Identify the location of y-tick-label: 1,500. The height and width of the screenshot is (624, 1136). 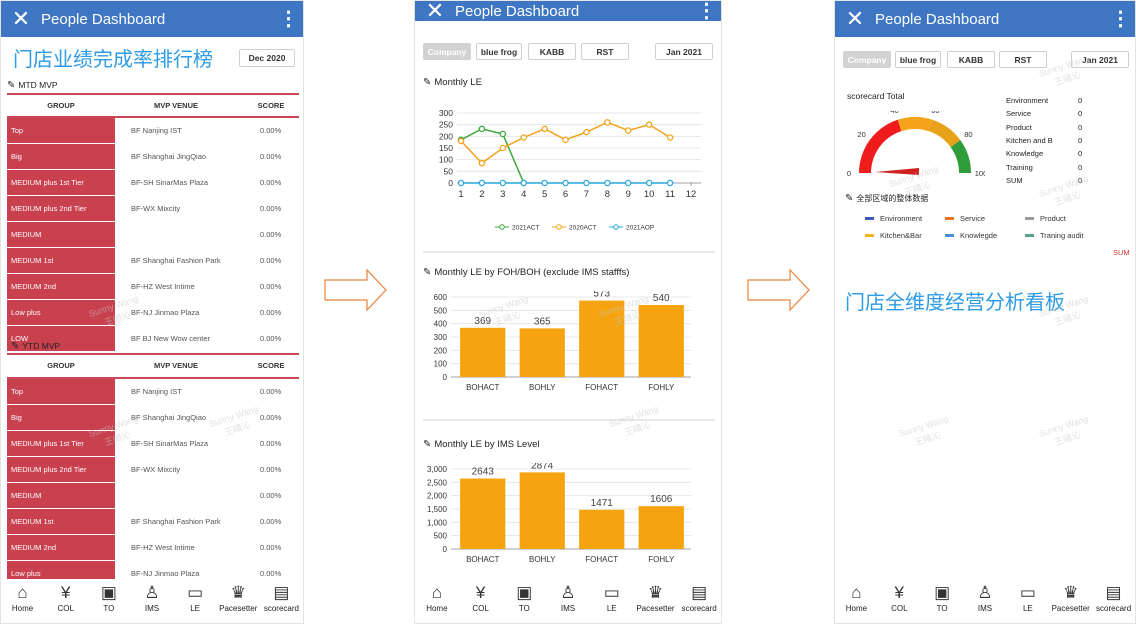
(437, 509).